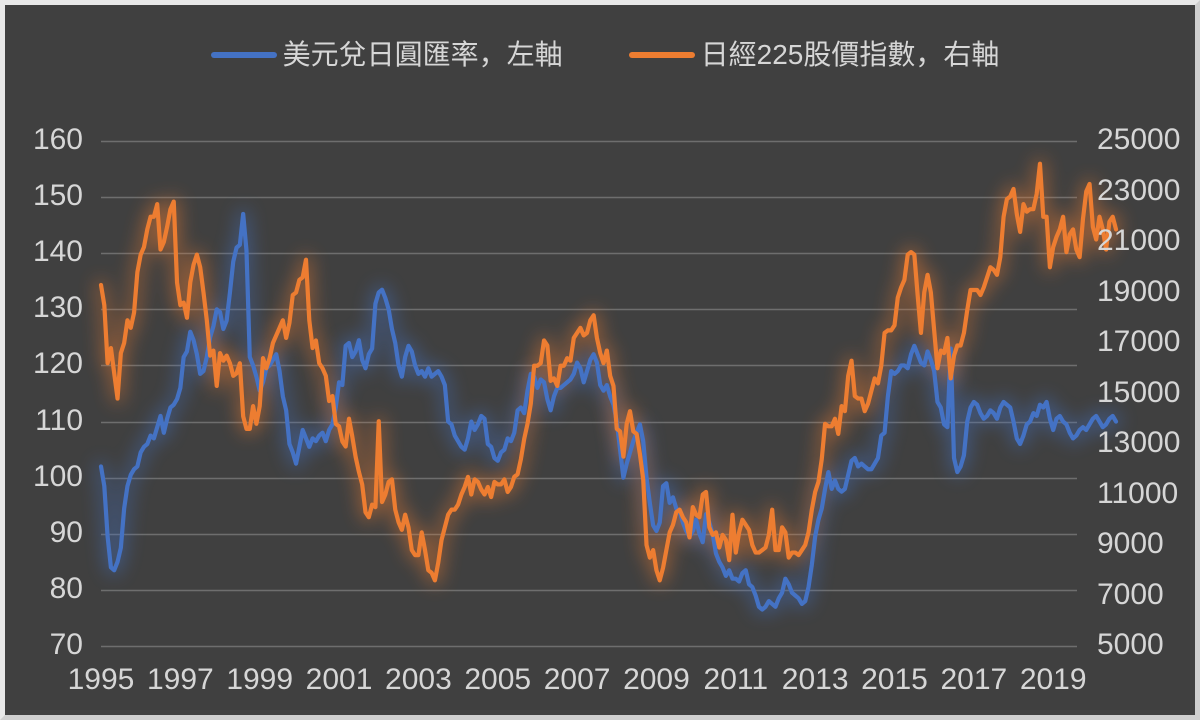 The height and width of the screenshot is (725, 1200). I want to click on x-axis-tick: 1999, so click(260, 679).